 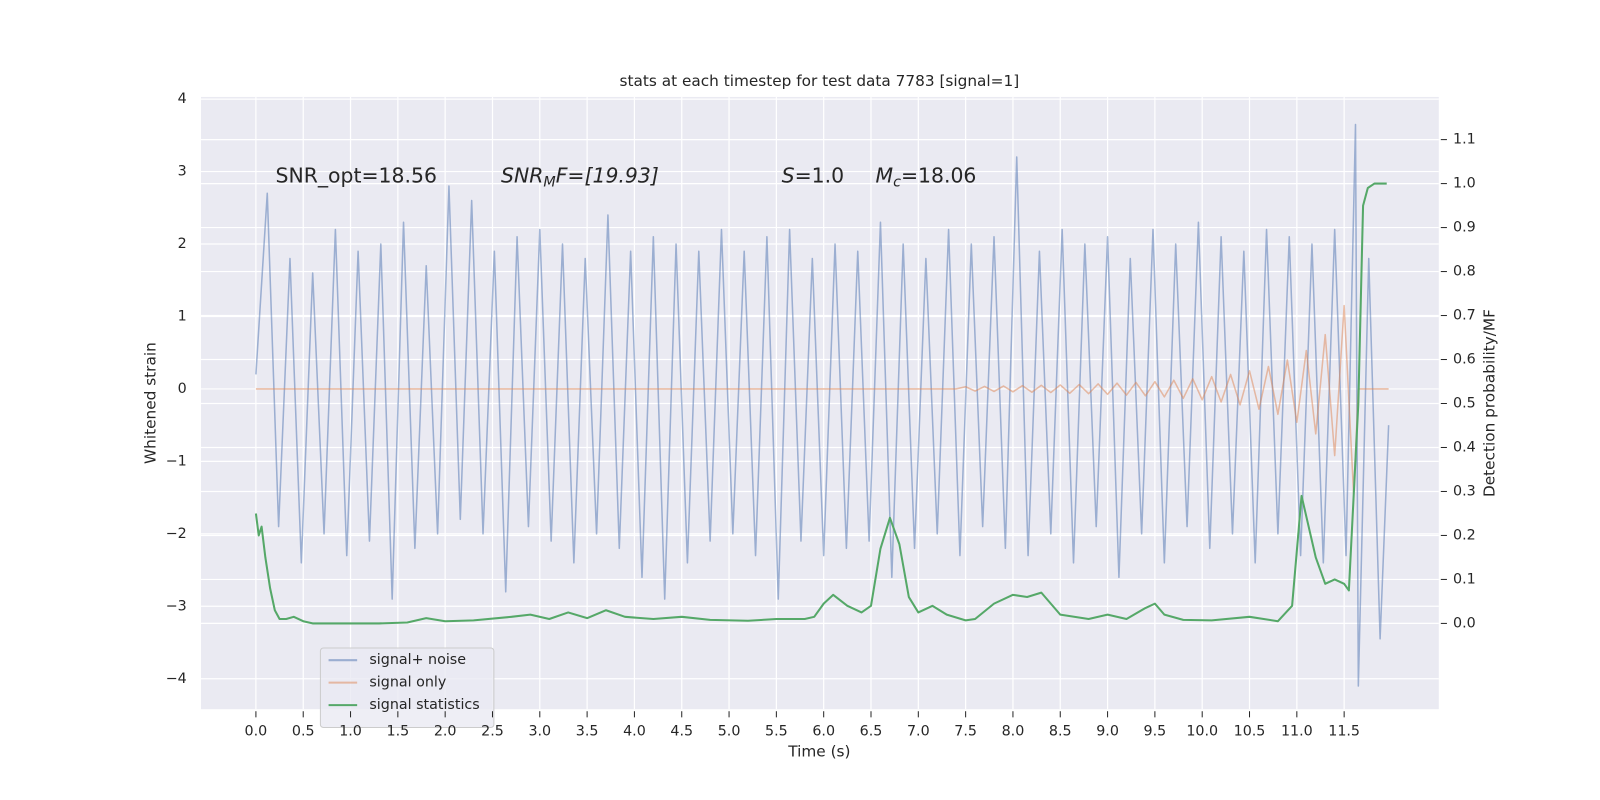 What do you see at coordinates (1464, 623) in the screenshot?
I see `y2-tick-label: 0.0` at bounding box center [1464, 623].